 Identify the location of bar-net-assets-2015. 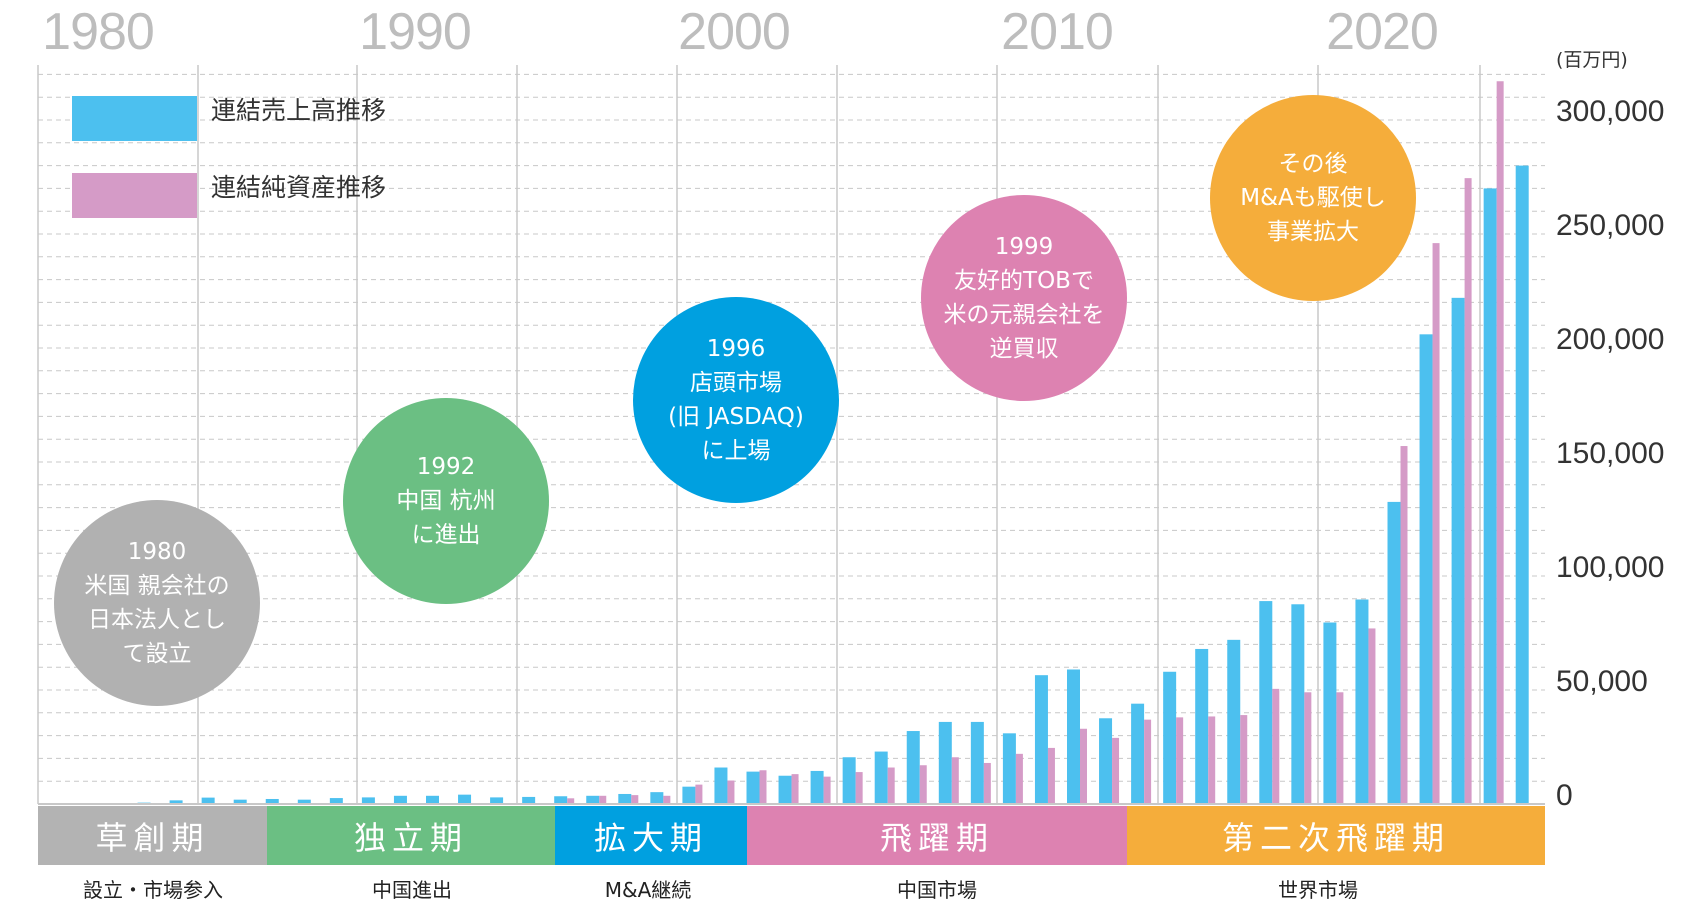
(1244, 759).